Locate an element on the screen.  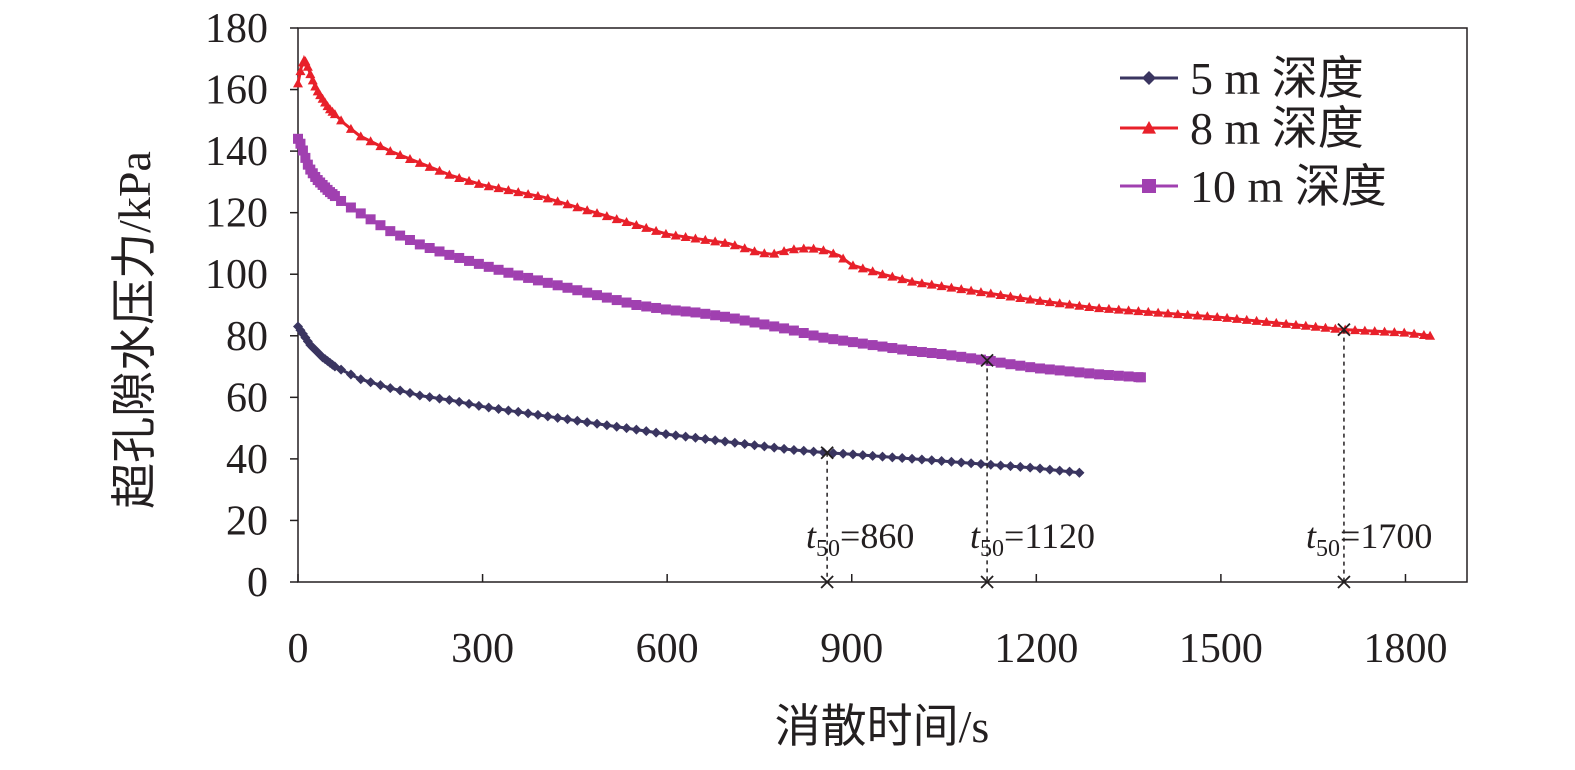
y-tick-label: 140 is located at coordinates (236, 152).